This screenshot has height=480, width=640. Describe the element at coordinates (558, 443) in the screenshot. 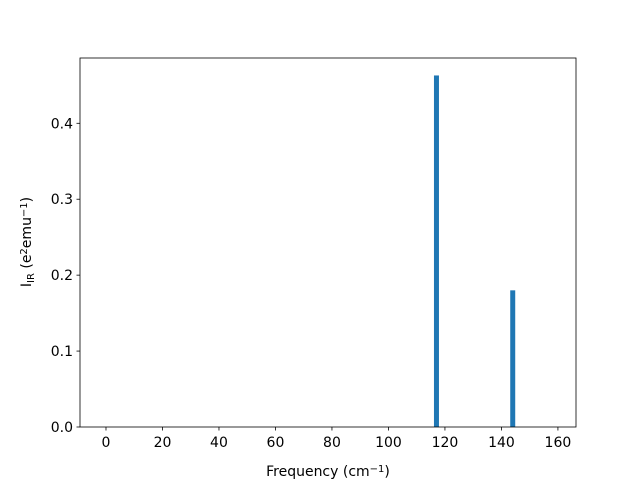

I see `x-tick-label: 160` at that location.